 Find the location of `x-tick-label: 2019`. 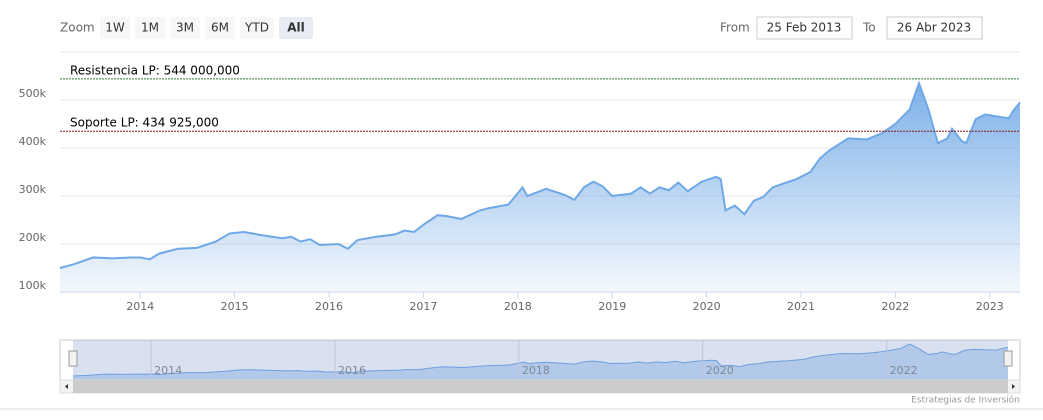

x-tick-label: 2019 is located at coordinates (612, 306).